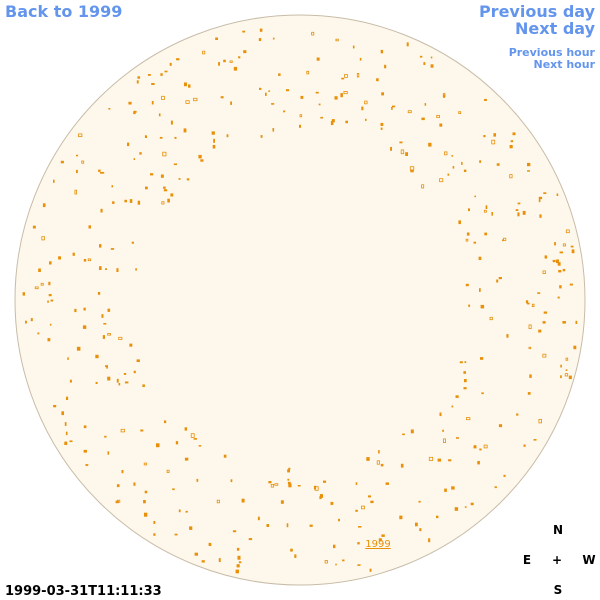 This screenshot has height=600, width=600. Describe the element at coordinates (565, 64) in the screenshot. I see `next-hour-link: Next hour` at that location.